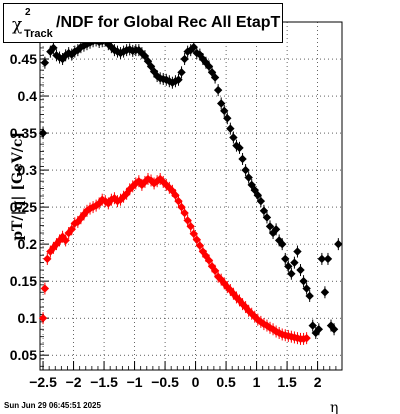 Image resolution: width=400 pixels, height=414 pixels. Describe the element at coordinates (28, 318) in the screenshot. I see `y-tick-label: 0.1` at that location.